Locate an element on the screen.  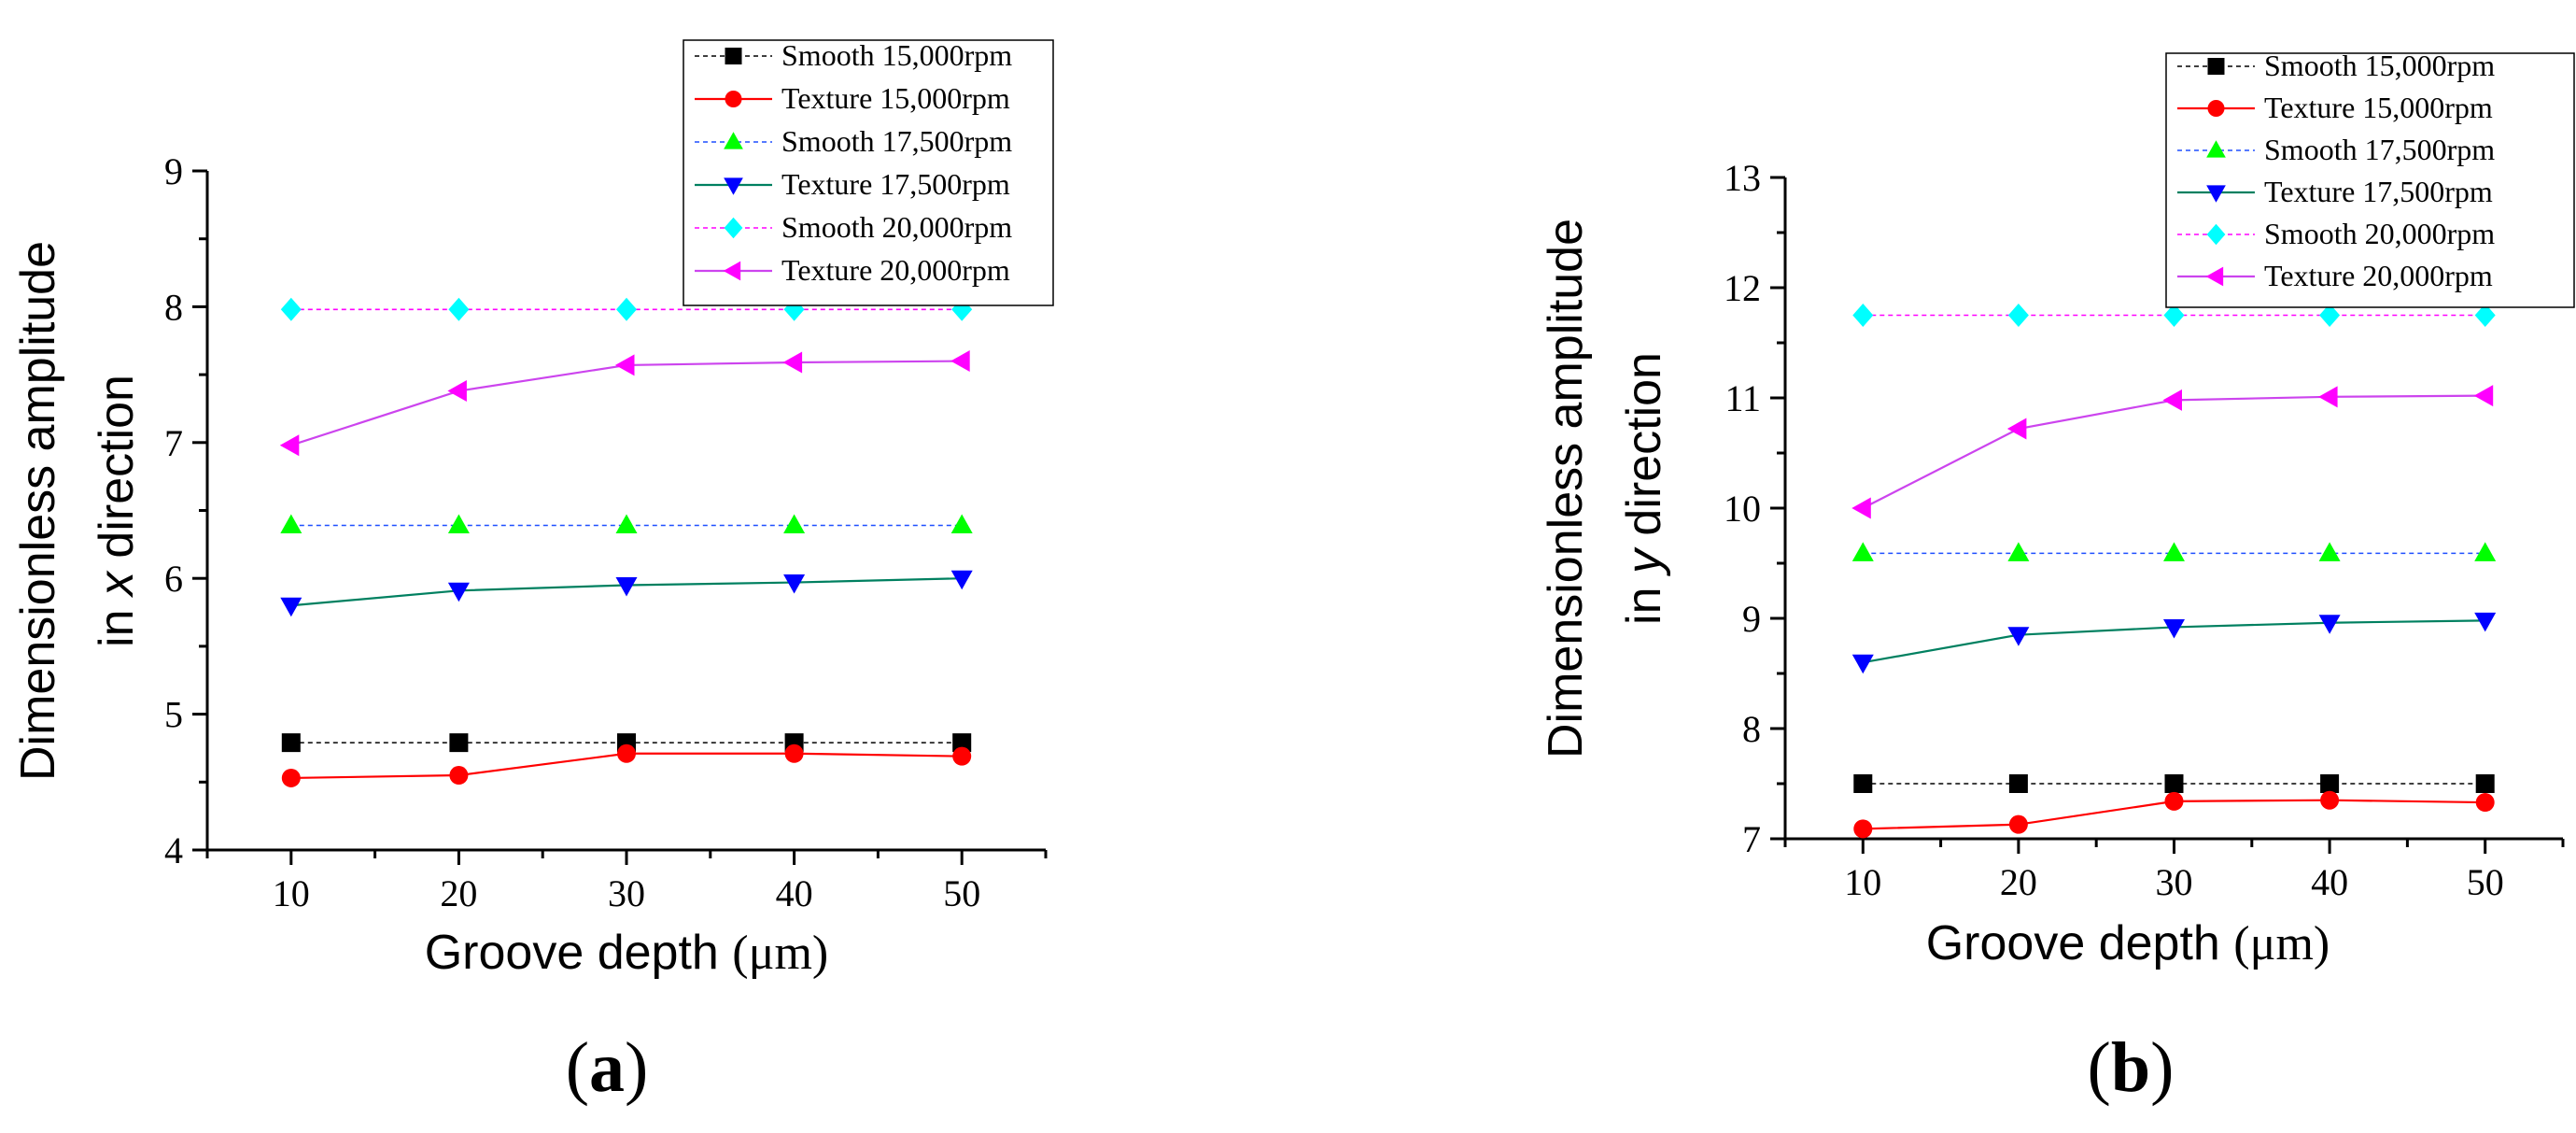
y-tick-label: 5 is located at coordinates (174, 715).